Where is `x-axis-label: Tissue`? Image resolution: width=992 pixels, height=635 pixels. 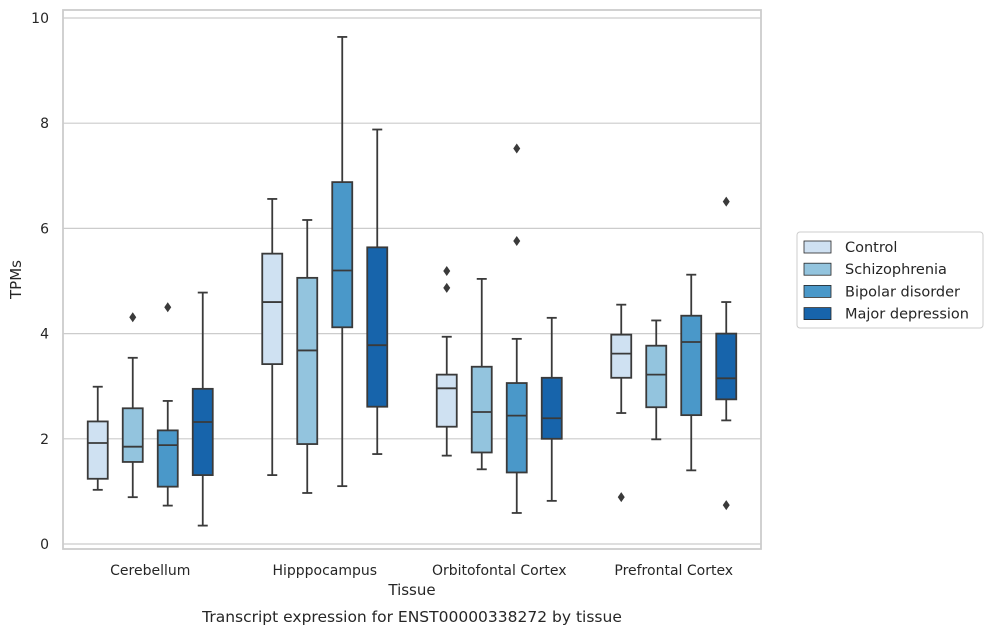
x-axis-label: Tissue is located at coordinates (411, 590).